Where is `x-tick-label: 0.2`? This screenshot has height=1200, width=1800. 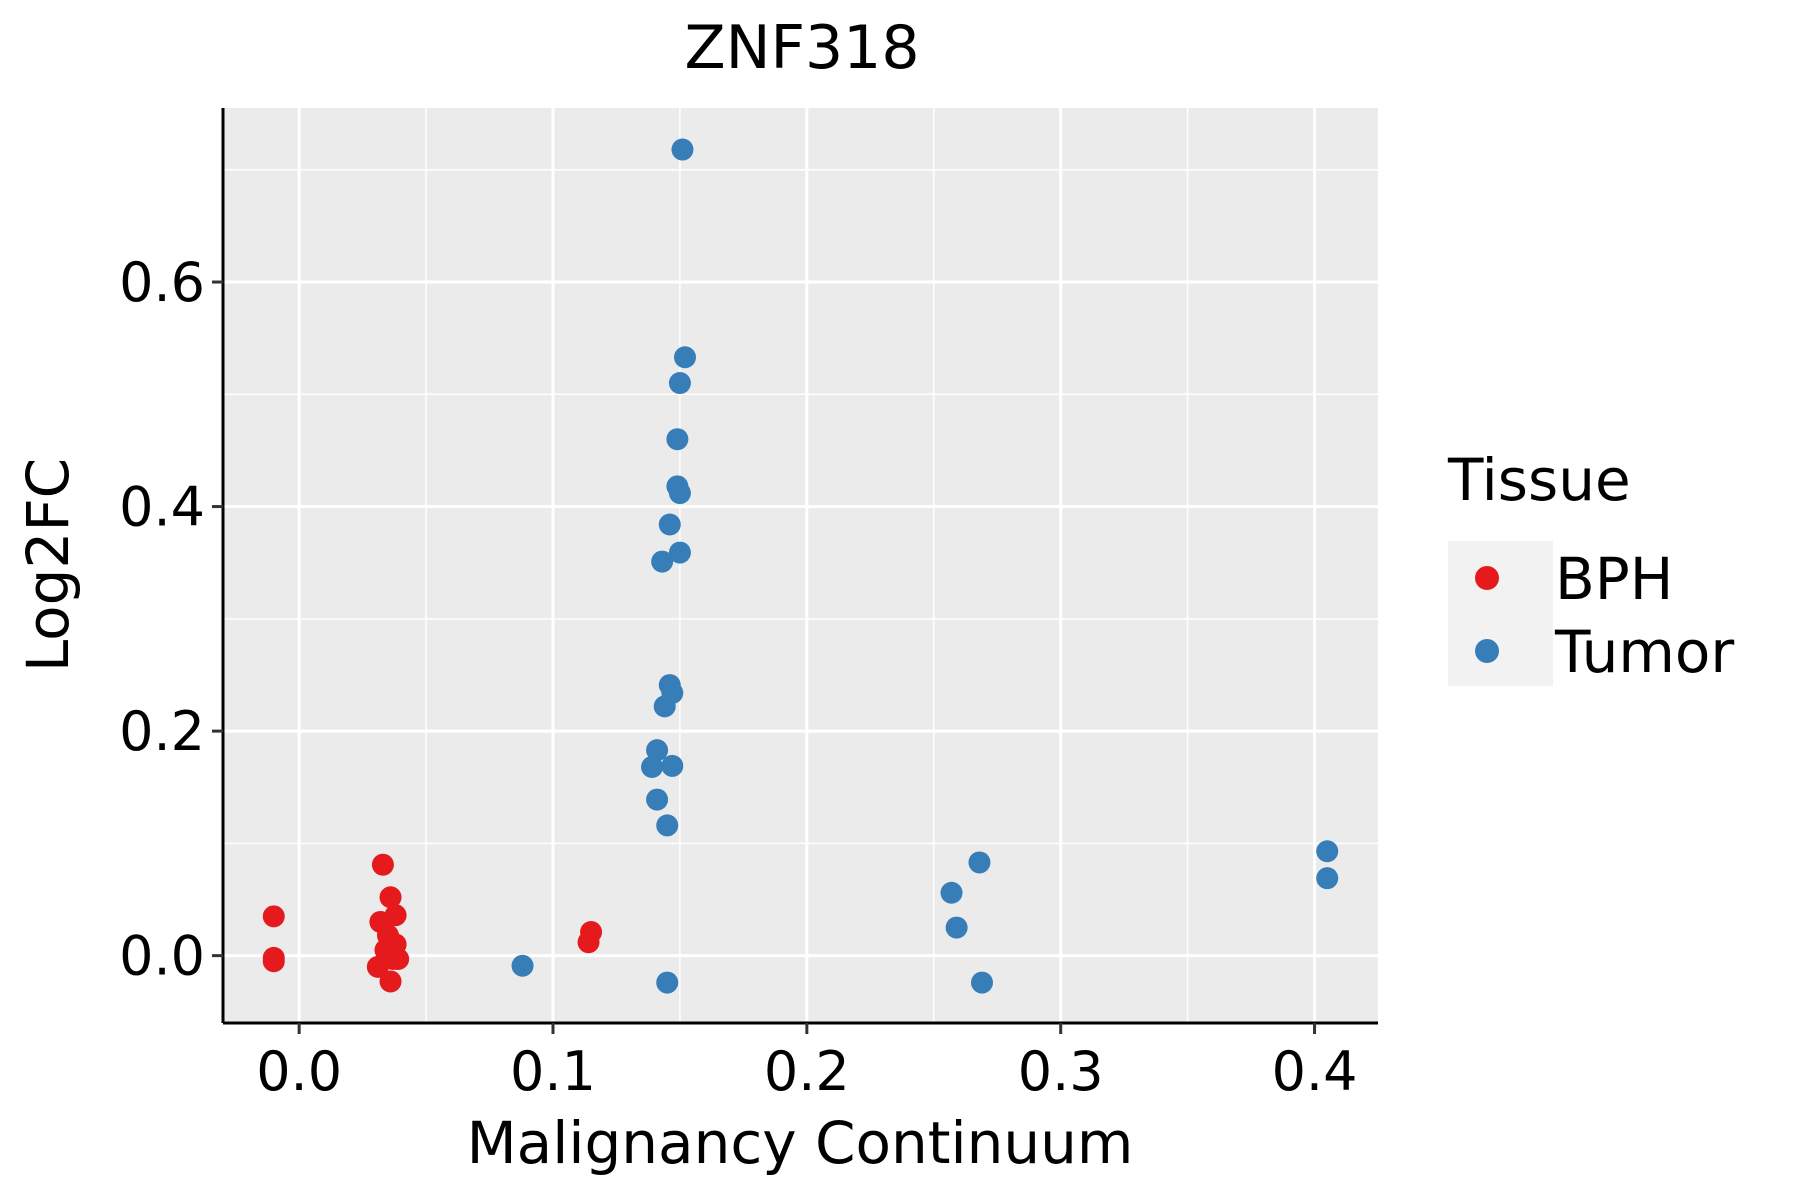 x-tick-label: 0.2 is located at coordinates (807, 1071).